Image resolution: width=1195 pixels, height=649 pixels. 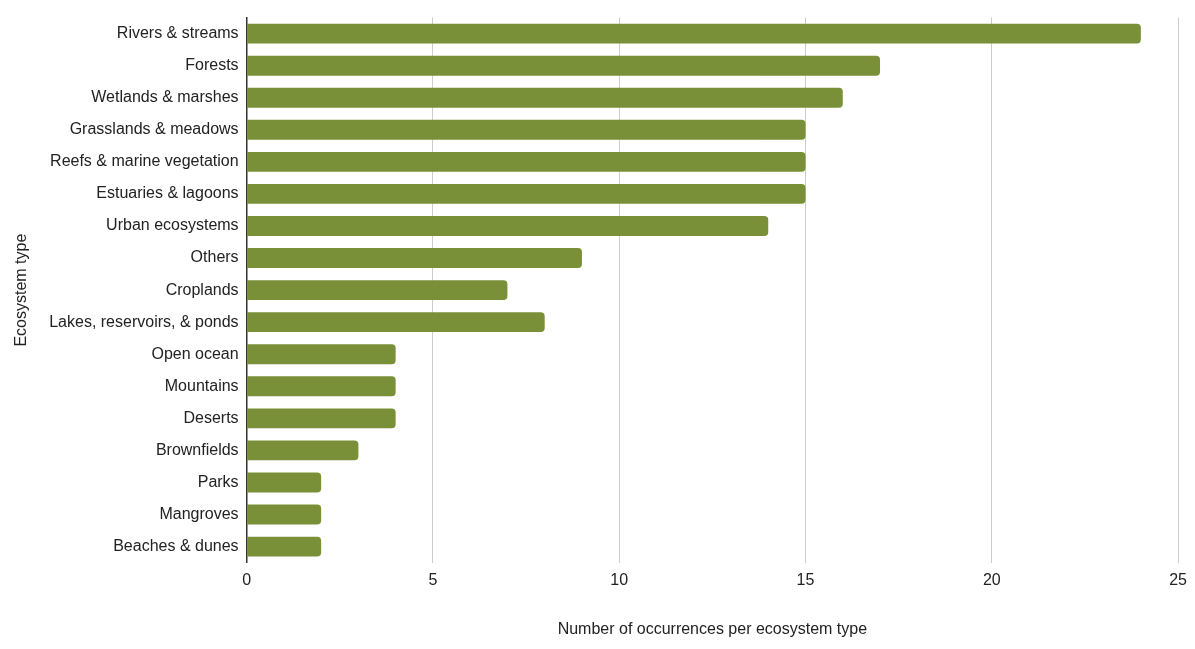 What do you see at coordinates (177, 33) in the screenshot?
I see `y-tick-label: Rivers & streams` at bounding box center [177, 33].